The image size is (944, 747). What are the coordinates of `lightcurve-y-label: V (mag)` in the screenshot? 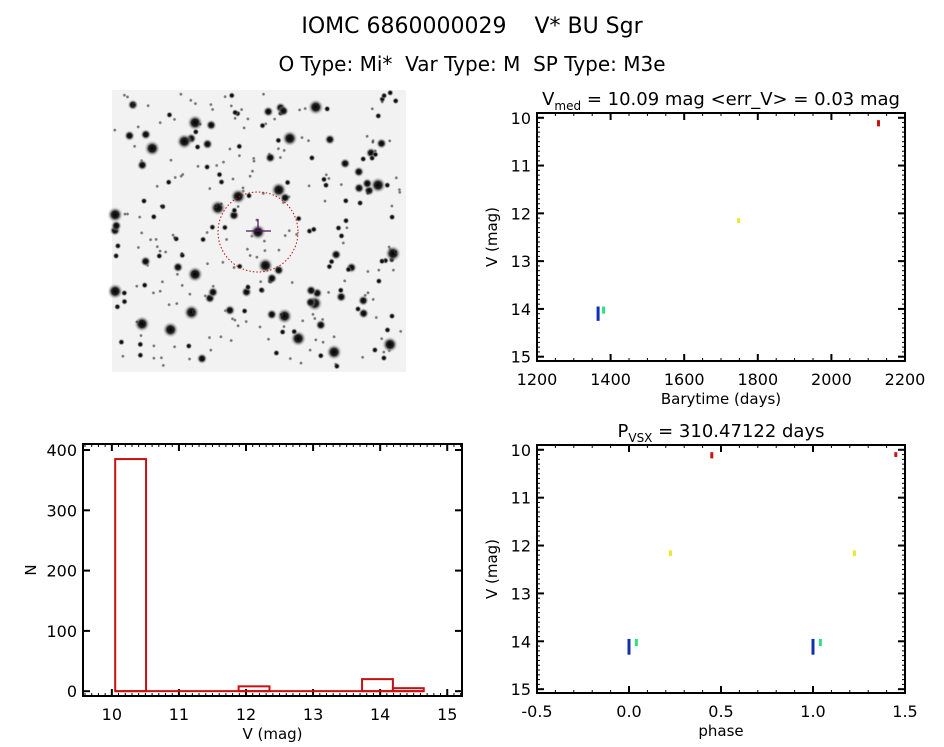 It's located at (492, 237).